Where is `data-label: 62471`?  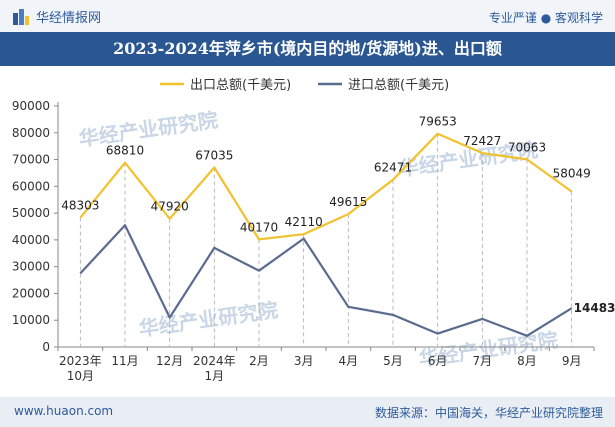
data-label: 62471 is located at coordinates (393, 168).